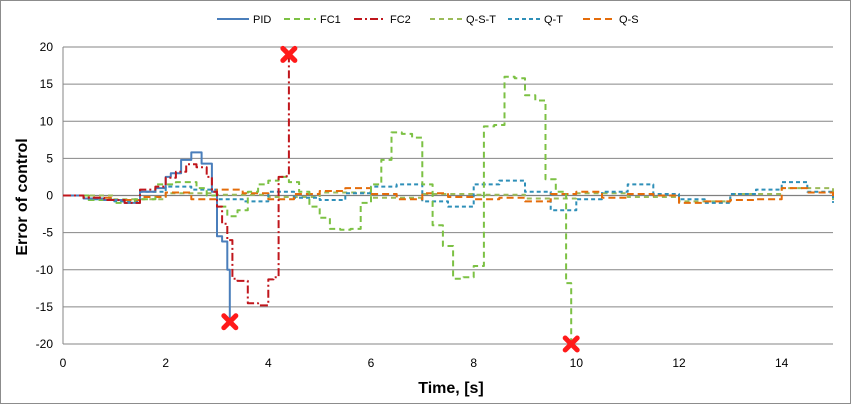 The width and height of the screenshot is (851, 408). I want to click on series-line-q-s, so click(448, 195).